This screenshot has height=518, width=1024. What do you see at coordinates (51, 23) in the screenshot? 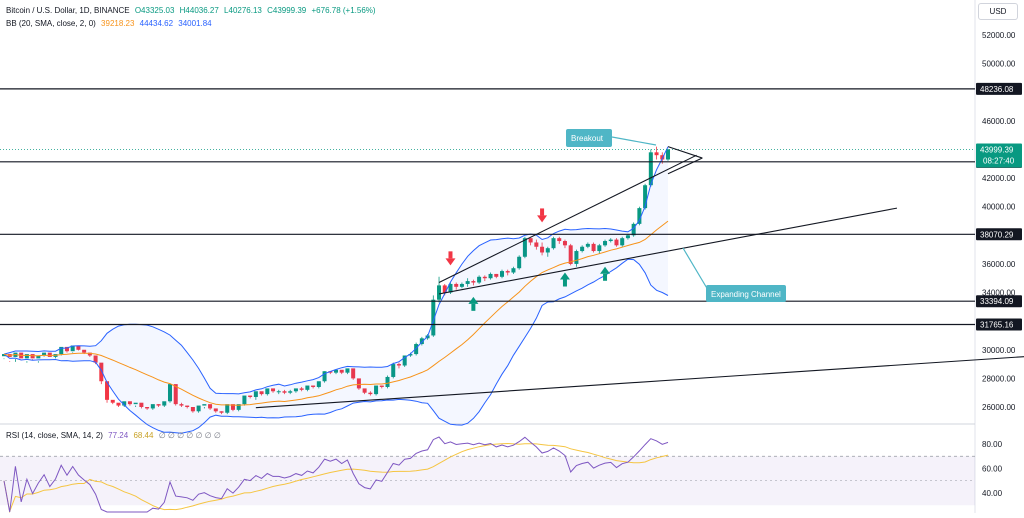
I see `bb-label: BB (20, SMA, close, 2, 0)` at bounding box center [51, 23].